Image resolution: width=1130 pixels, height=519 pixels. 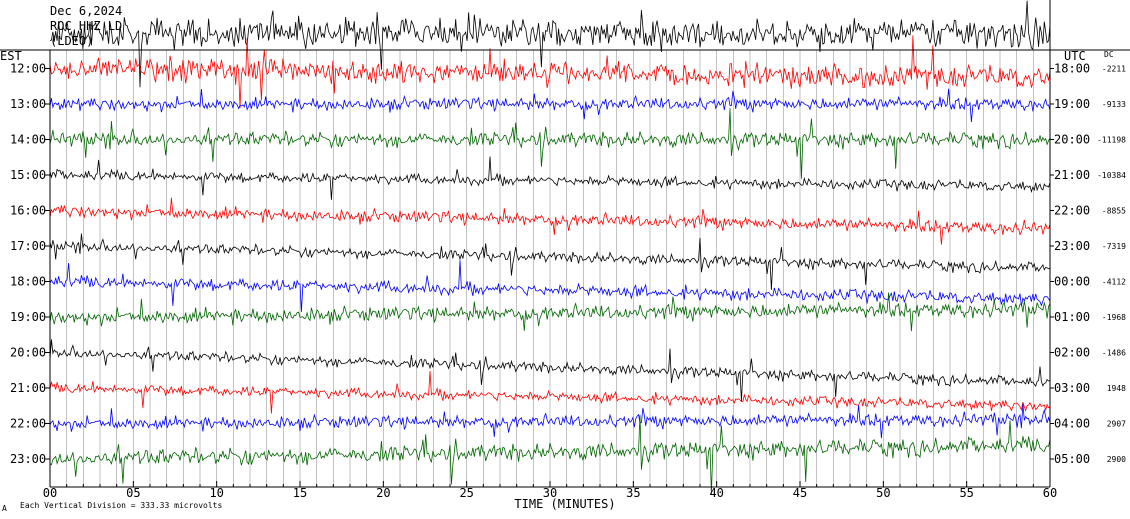 What do you see at coordinates (28, 317) in the screenshot?
I see `est-hour-label: 19:00` at bounding box center [28, 317].